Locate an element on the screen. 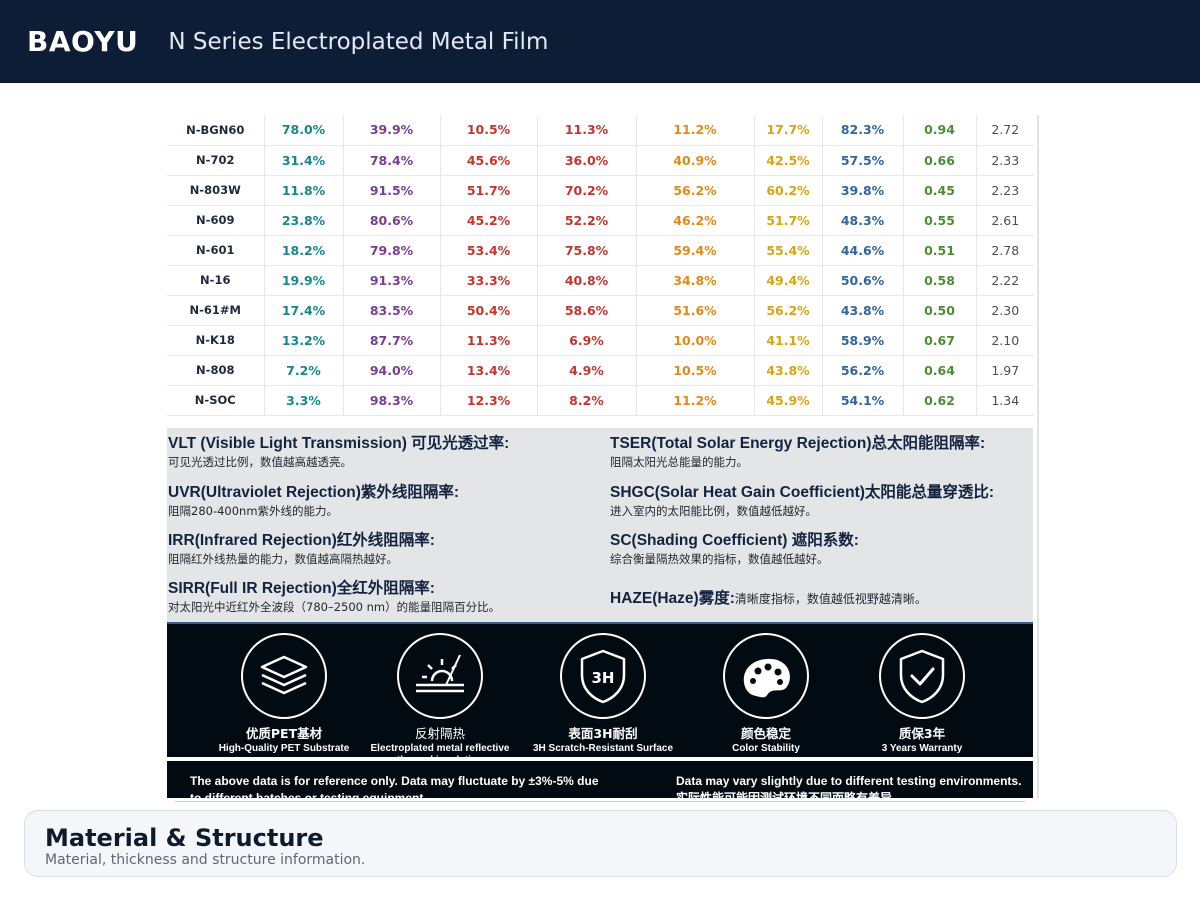 This screenshot has width=1200, height=900. cell-model: N-803W is located at coordinates (216, 190).